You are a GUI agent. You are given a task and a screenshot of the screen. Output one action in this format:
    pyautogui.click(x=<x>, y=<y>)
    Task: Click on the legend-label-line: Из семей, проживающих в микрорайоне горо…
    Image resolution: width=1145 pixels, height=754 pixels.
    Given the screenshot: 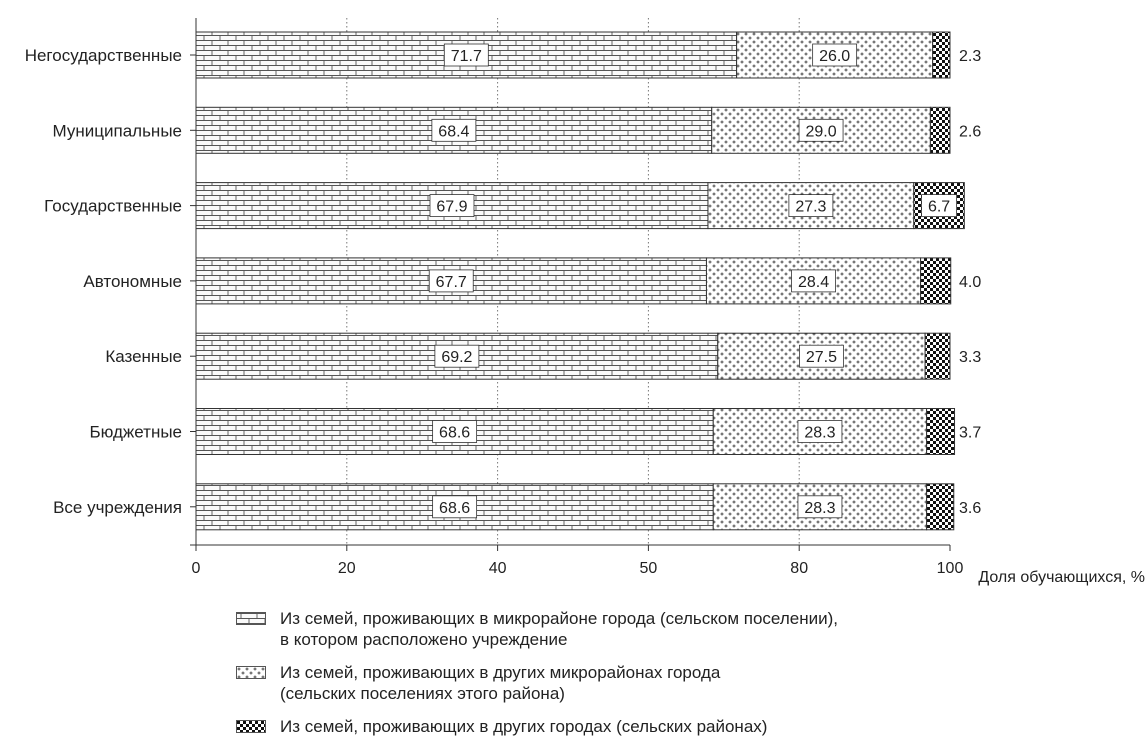 What is the action you would take?
    pyautogui.click(x=559, y=618)
    